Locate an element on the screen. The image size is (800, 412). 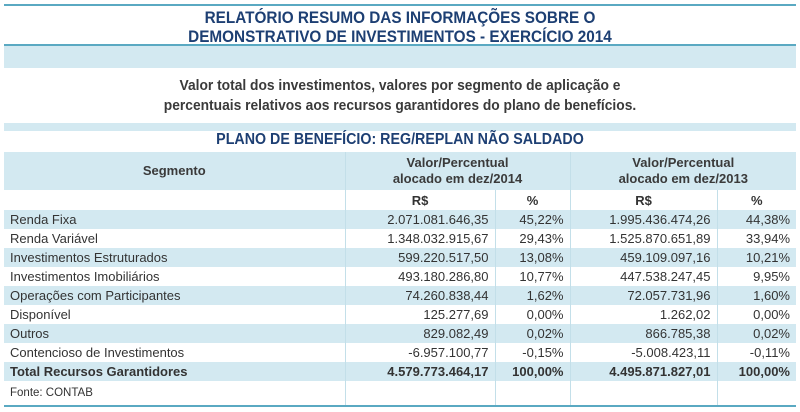
value-2013-cell: 459.109.097,16 is located at coordinates (643, 257).